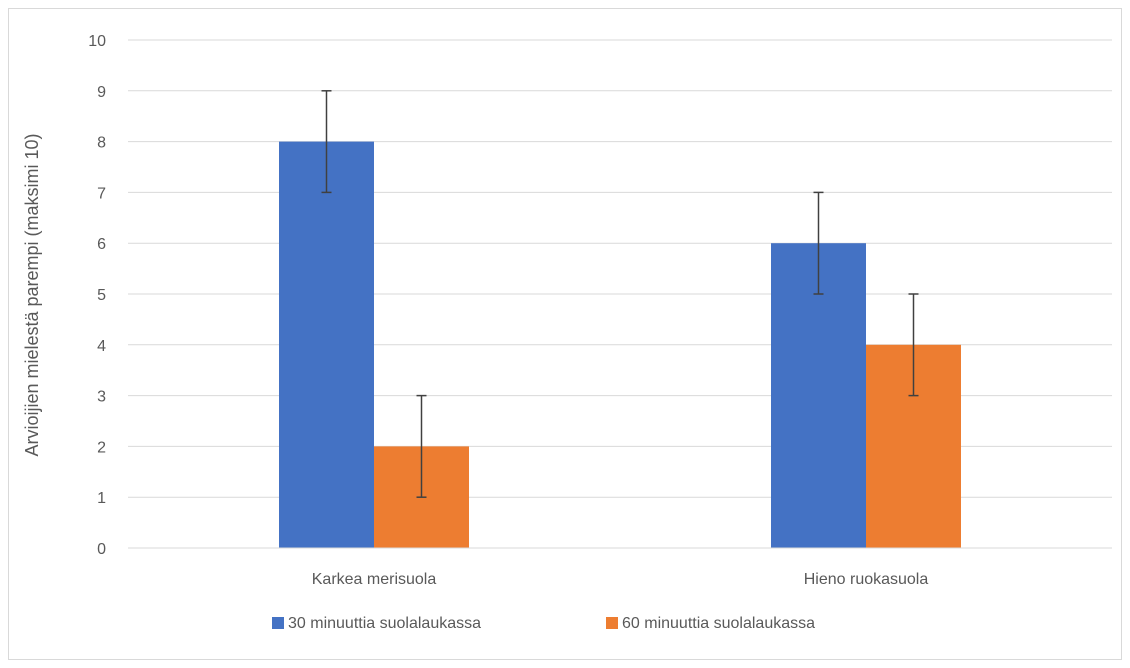 The width and height of the screenshot is (1130, 668). Describe the element at coordinates (101, 447) in the screenshot. I see `y-tick-label: 2` at that location.